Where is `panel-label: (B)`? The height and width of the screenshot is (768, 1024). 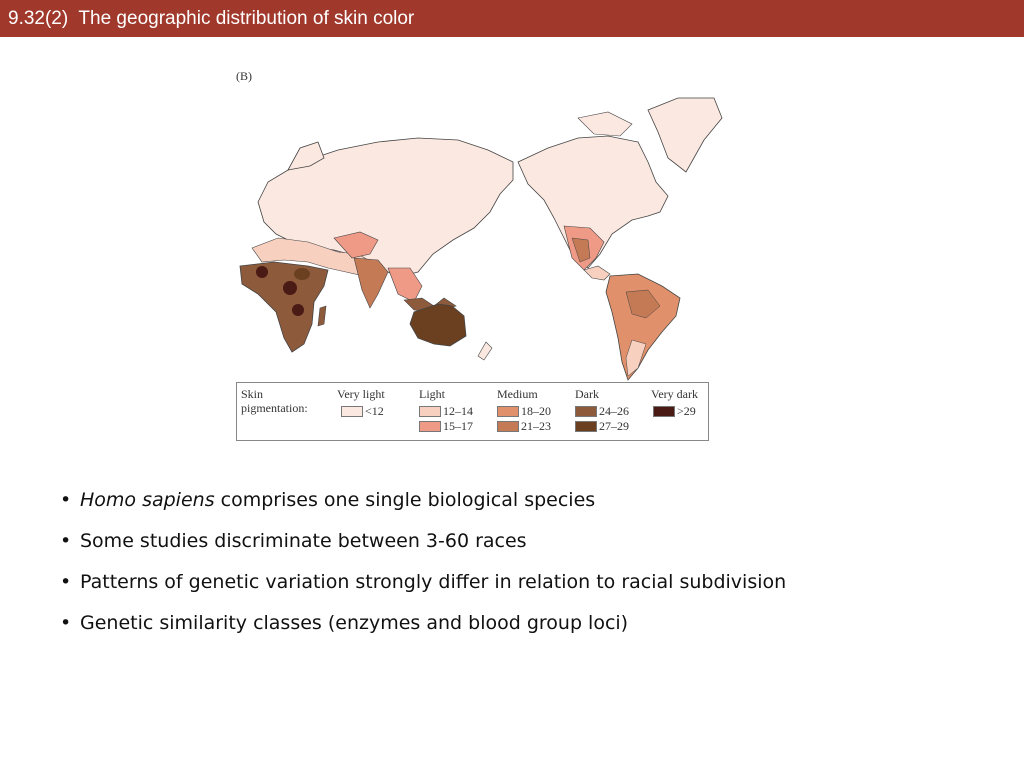
panel-label: (B) is located at coordinates (244, 76).